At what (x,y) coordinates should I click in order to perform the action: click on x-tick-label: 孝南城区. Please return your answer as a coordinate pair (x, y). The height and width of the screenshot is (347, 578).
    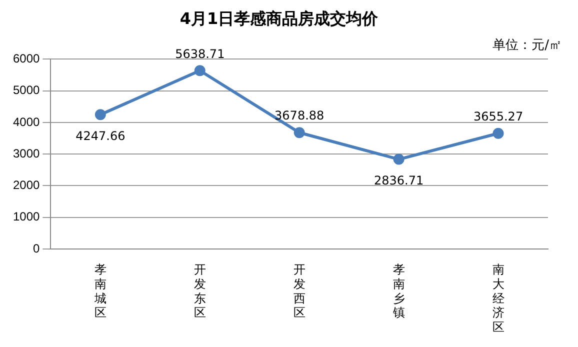
    Looking at the image, I should click on (99, 291).